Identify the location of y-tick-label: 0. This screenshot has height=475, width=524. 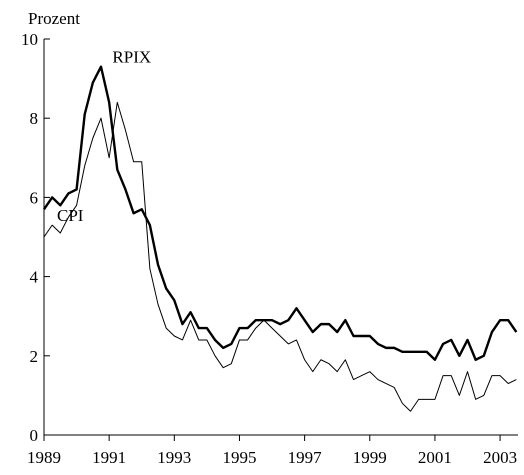
(34, 435).